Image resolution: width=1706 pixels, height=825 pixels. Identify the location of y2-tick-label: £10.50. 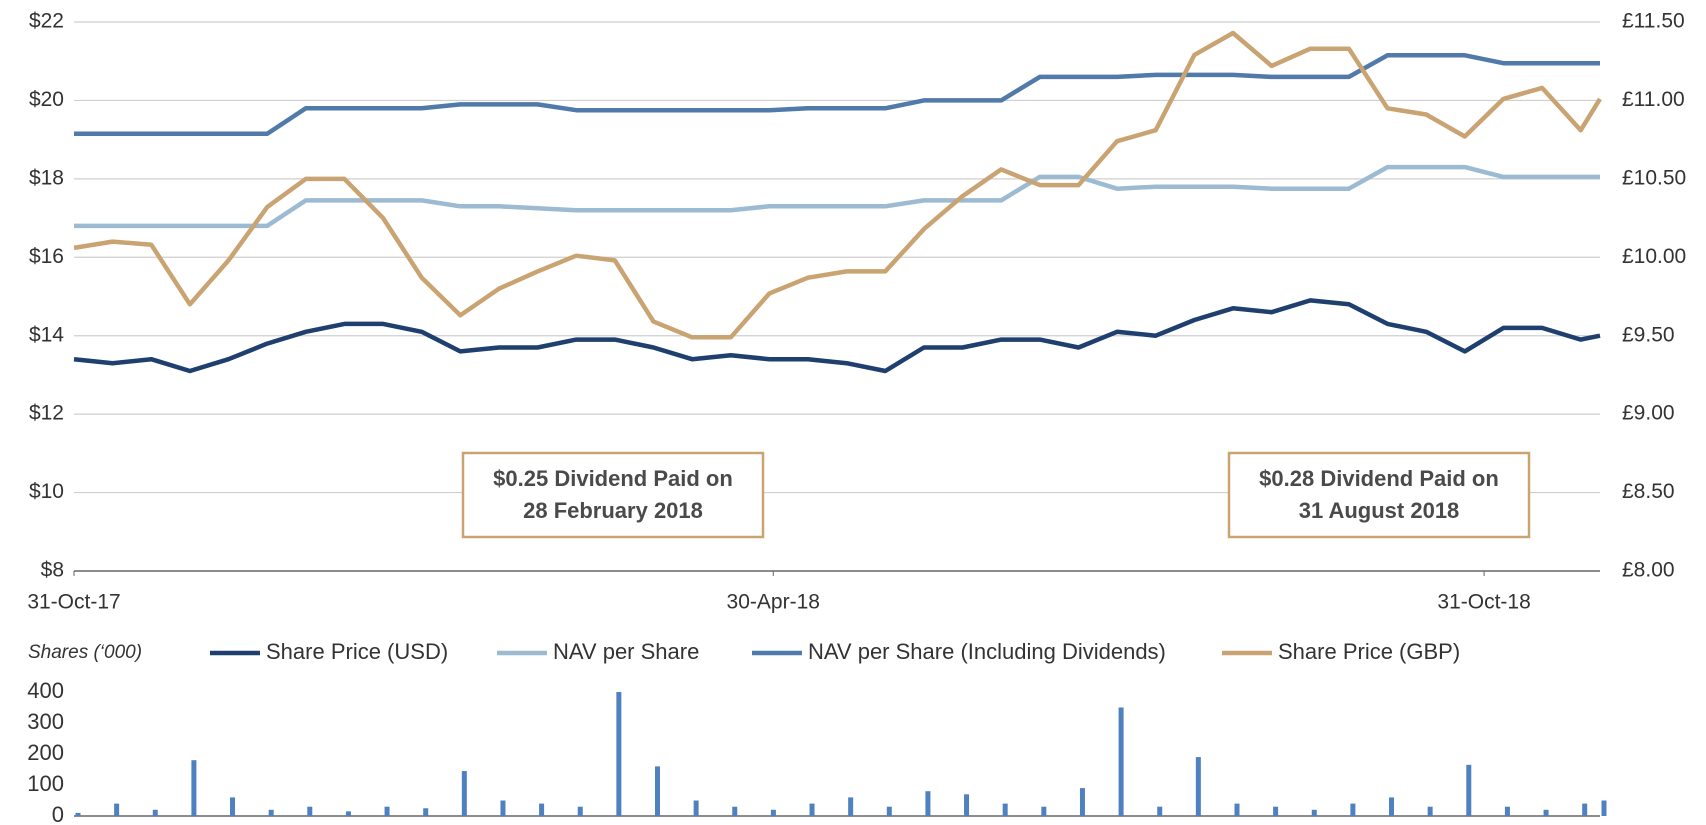
(1654, 177).